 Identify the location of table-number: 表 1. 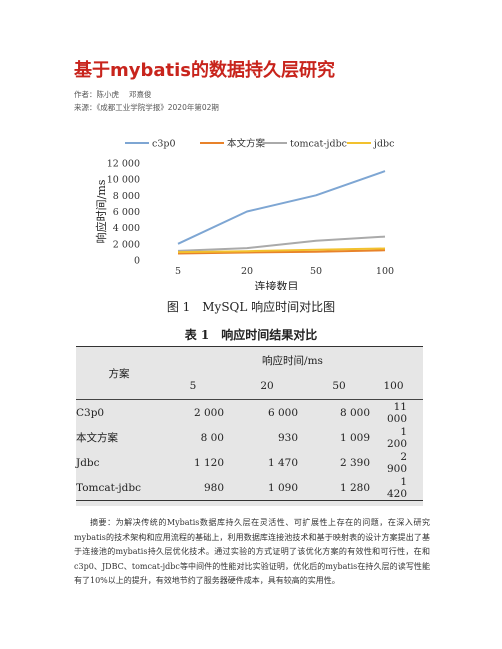
(197, 335).